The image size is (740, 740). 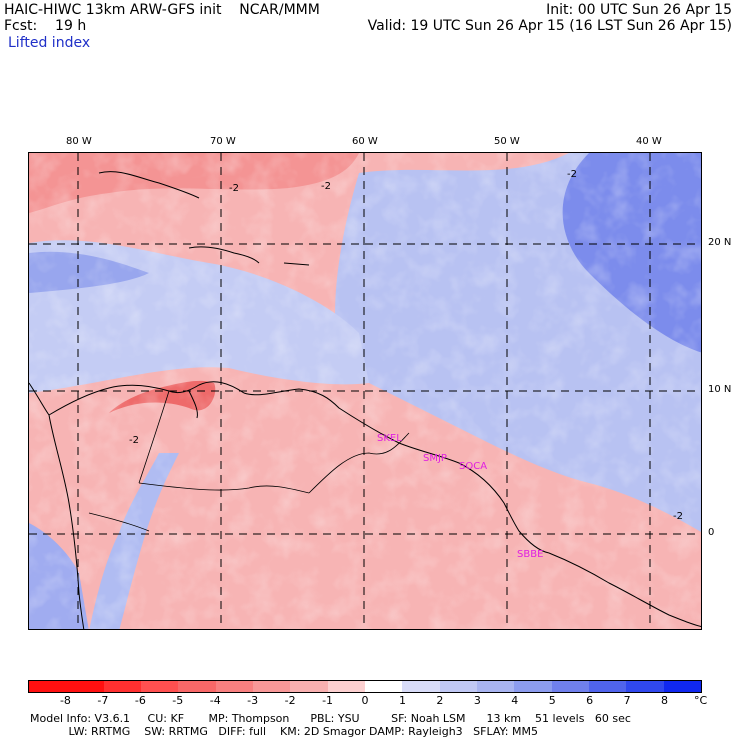 What do you see at coordinates (290, 700) in the screenshot?
I see `colorbar-tick-label: -2` at bounding box center [290, 700].